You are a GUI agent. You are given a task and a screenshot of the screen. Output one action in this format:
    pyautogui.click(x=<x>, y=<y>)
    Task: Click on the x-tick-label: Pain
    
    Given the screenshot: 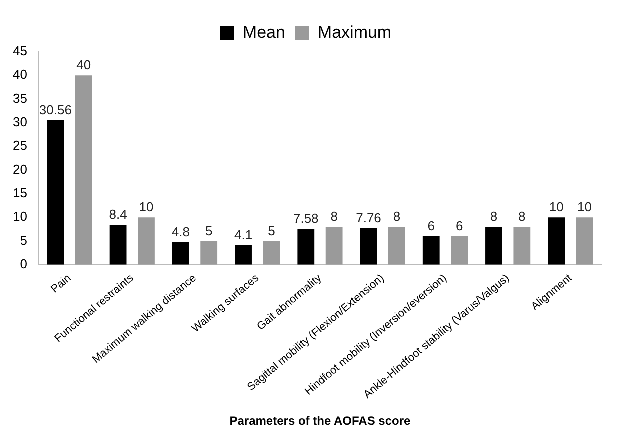 What is the action you would take?
    pyautogui.click(x=61, y=284)
    